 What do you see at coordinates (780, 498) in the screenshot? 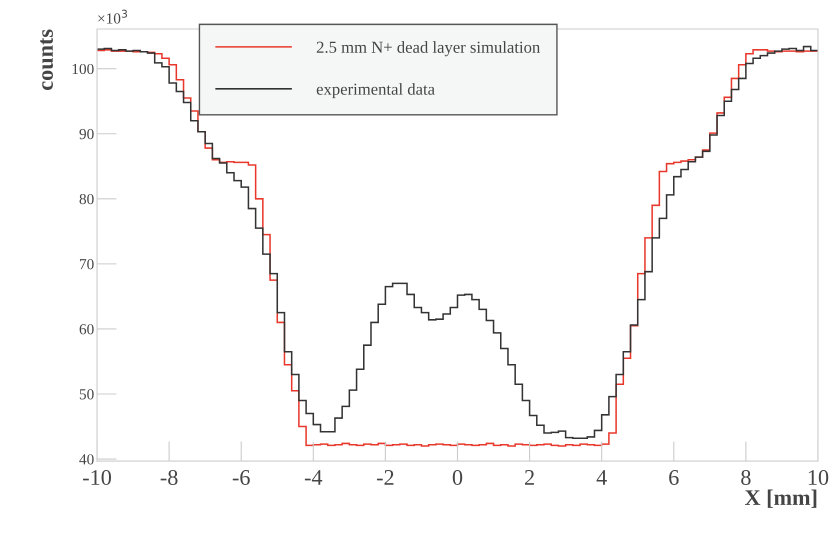
I see `x-axis-title: X [mm]` at bounding box center [780, 498].